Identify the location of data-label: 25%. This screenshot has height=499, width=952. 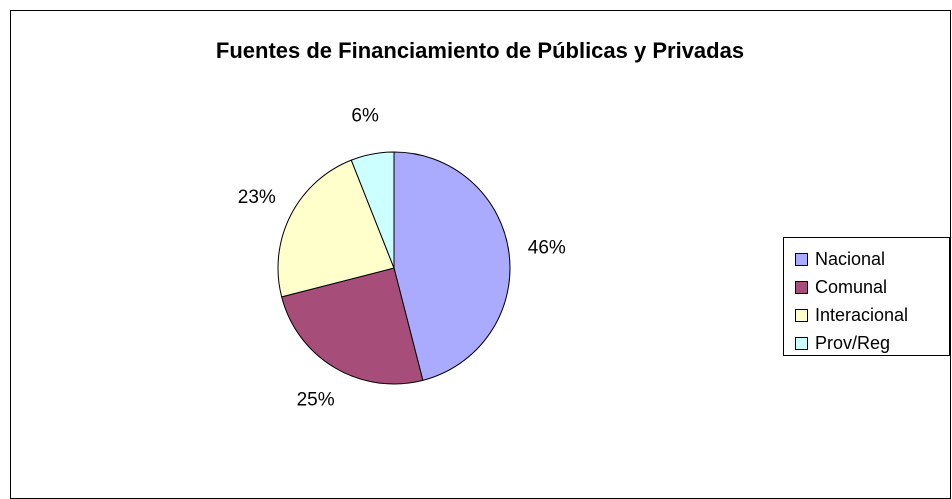
(316, 400).